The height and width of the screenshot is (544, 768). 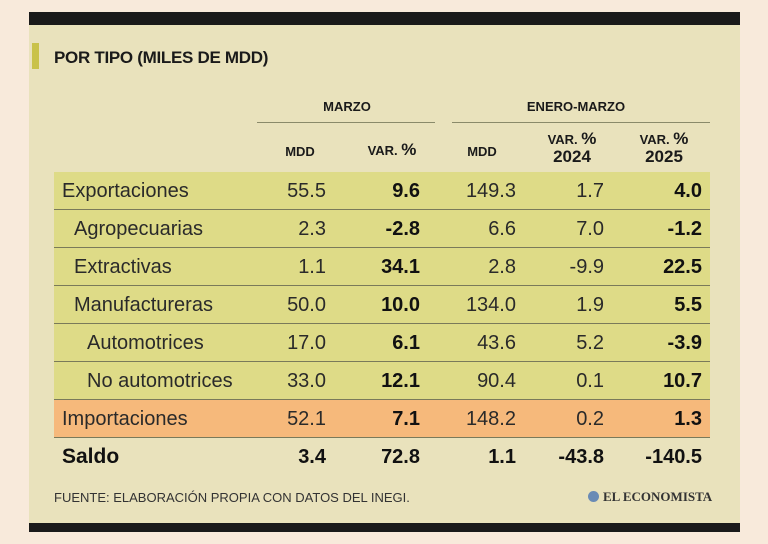 What do you see at coordinates (688, 191) in the screenshot?
I see `cell-var-2025: 4.0` at bounding box center [688, 191].